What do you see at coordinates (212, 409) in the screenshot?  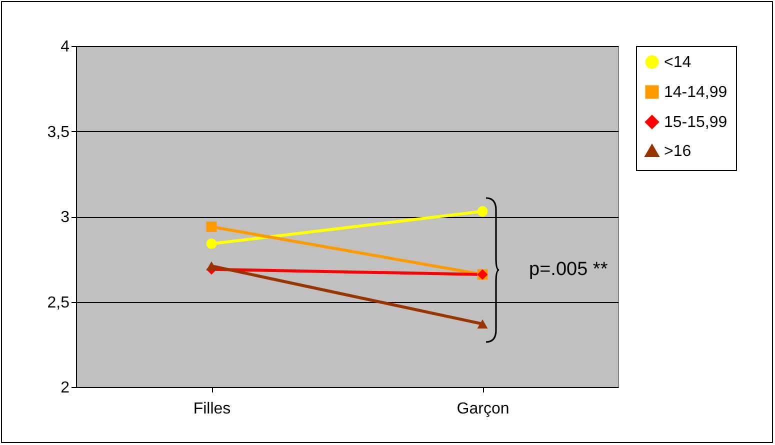 I see `x-tick-label: Filles` at bounding box center [212, 409].